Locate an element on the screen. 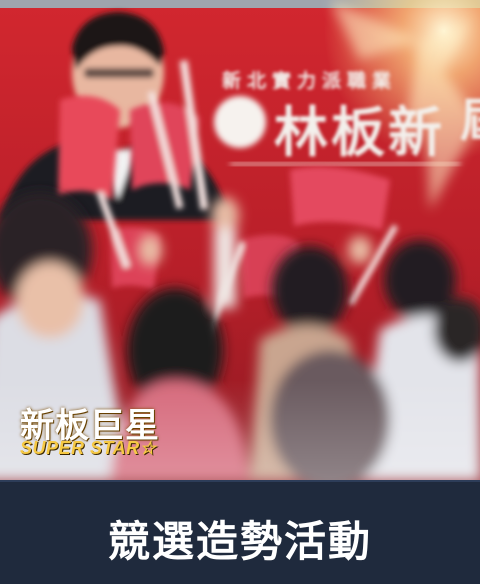 Image resolution: width=480 pixels, height=584 pixels. light-rays is located at coordinates (405, 105).